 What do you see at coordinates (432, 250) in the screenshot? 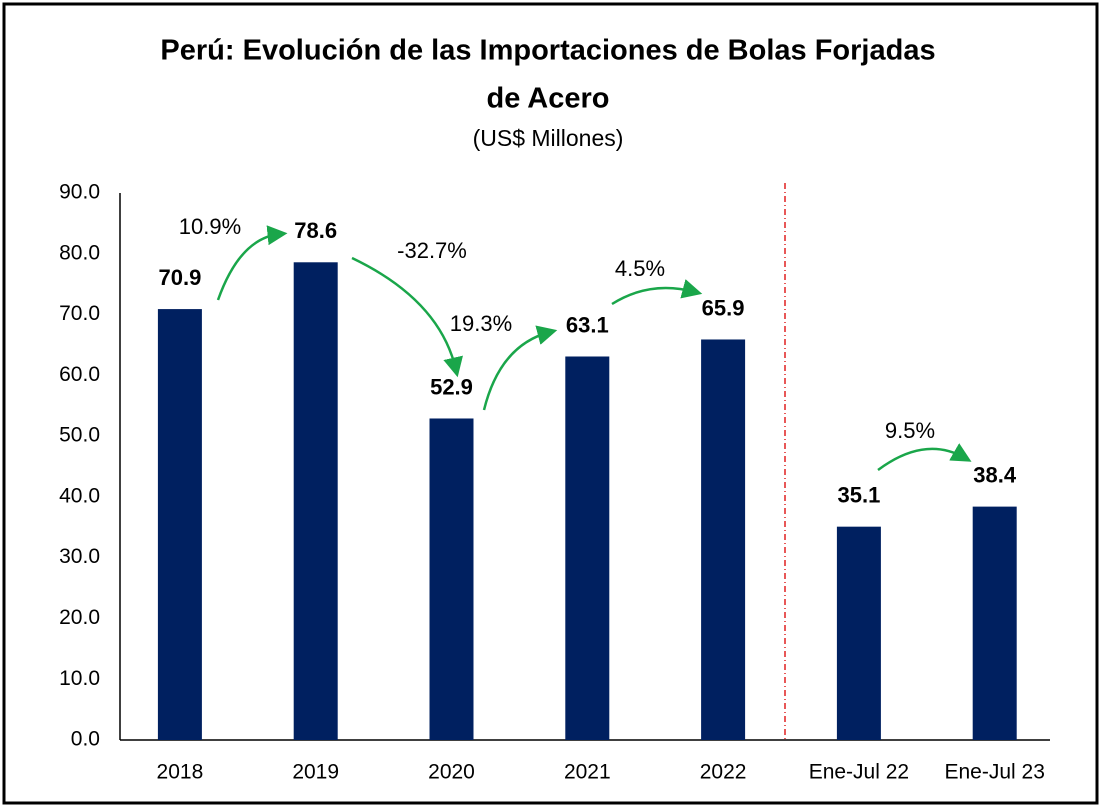
I see `growth-label: -32.7%` at bounding box center [432, 250].